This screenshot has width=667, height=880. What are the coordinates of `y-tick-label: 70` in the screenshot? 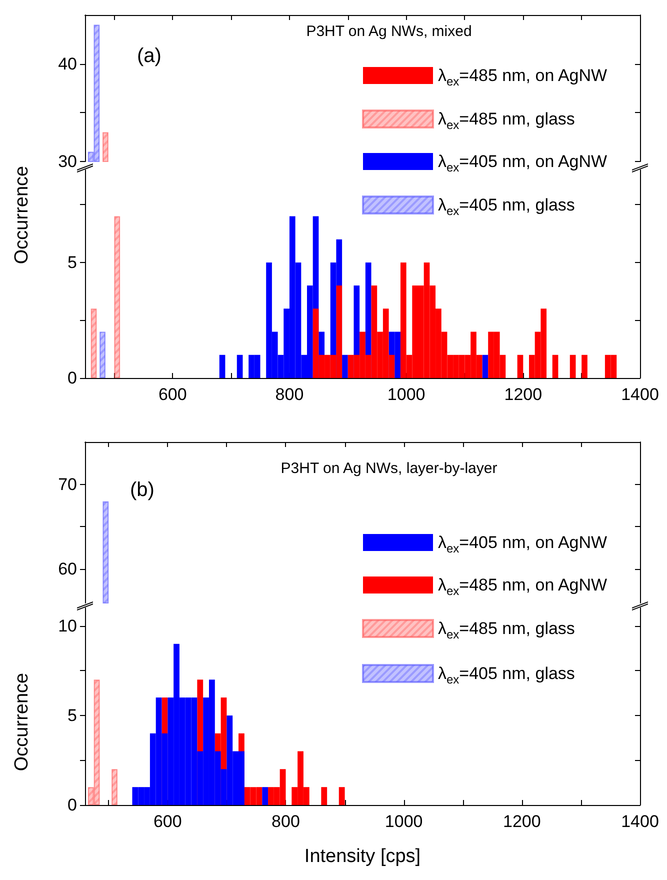 It's located at (67, 484).